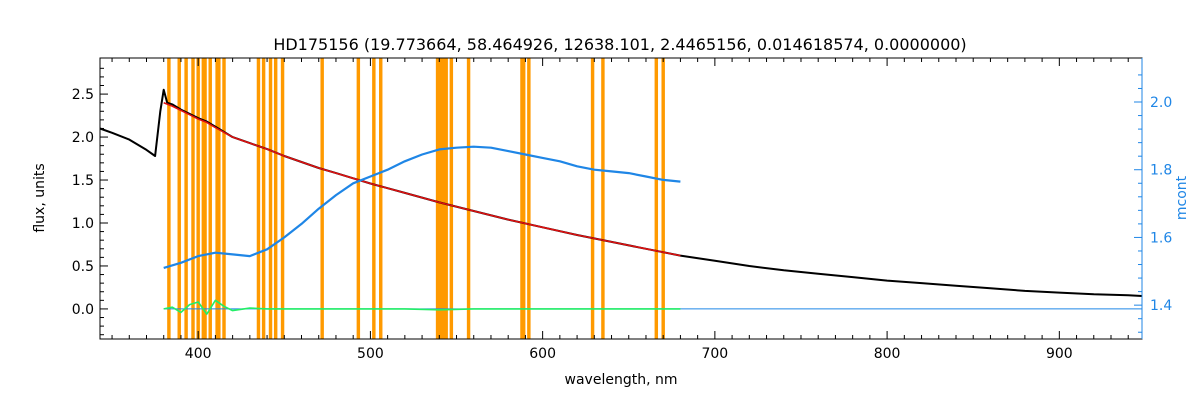 The width and height of the screenshot is (1200, 400). Describe the element at coordinates (198, 354) in the screenshot. I see `x-tick-label: 400` at that location.